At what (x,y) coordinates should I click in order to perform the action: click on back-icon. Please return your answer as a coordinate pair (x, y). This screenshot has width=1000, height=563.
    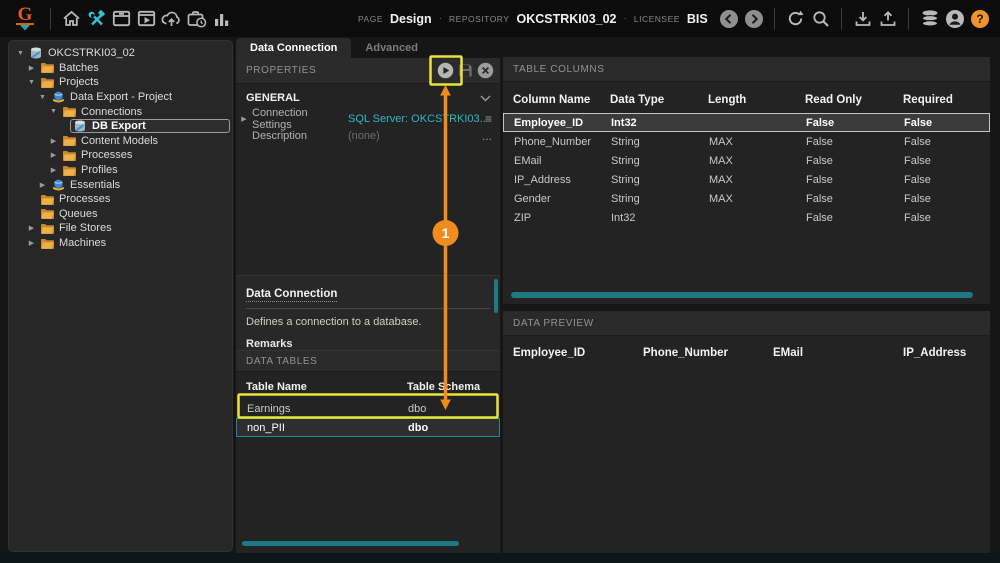
    Looking at the image, I should click on (728, 19).